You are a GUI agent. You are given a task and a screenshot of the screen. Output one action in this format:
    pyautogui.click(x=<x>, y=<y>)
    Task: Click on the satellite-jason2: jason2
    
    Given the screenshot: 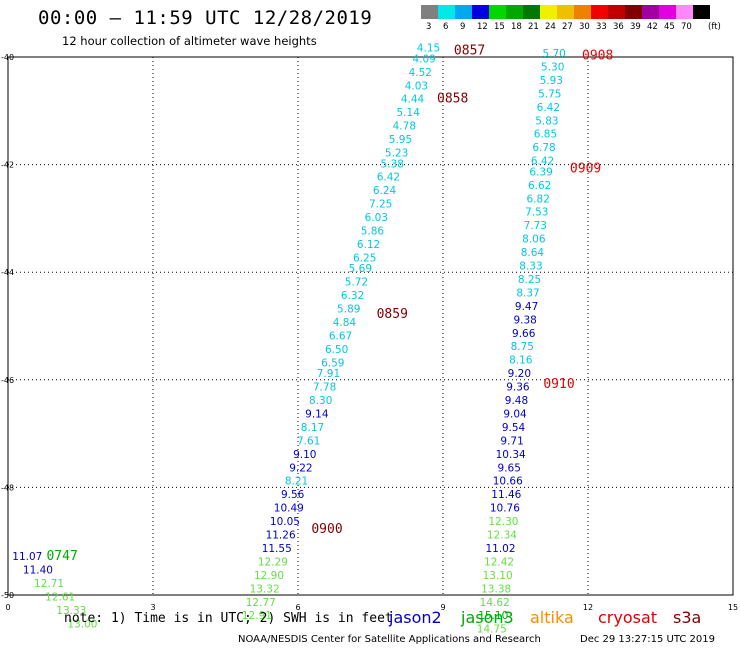 What is the action you would take?
    pyautogui.click(x=415, y=617)
    